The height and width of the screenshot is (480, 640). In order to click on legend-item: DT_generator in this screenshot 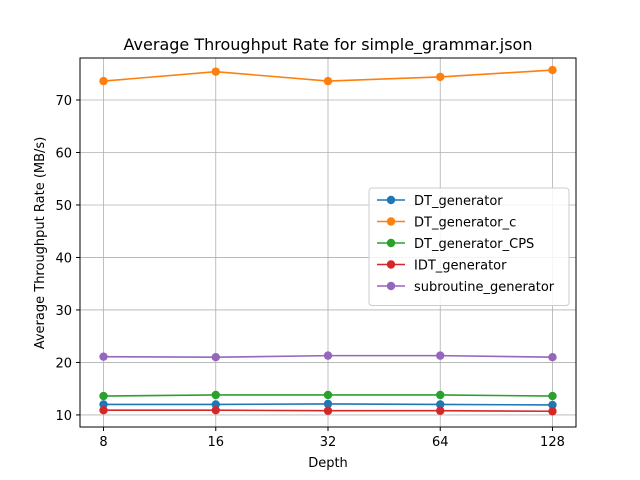, I will do `click(440, 201)`.